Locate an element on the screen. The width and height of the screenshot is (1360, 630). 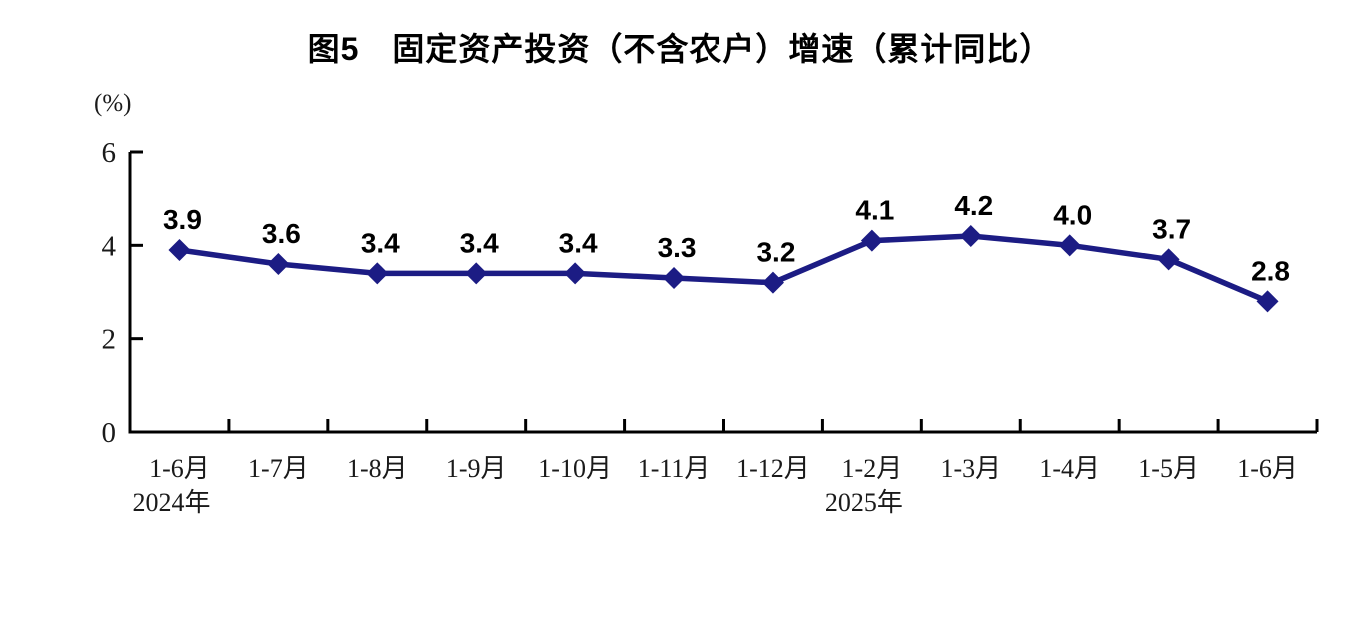
y-tick-label: 2 is located at coordinates (109, 340).